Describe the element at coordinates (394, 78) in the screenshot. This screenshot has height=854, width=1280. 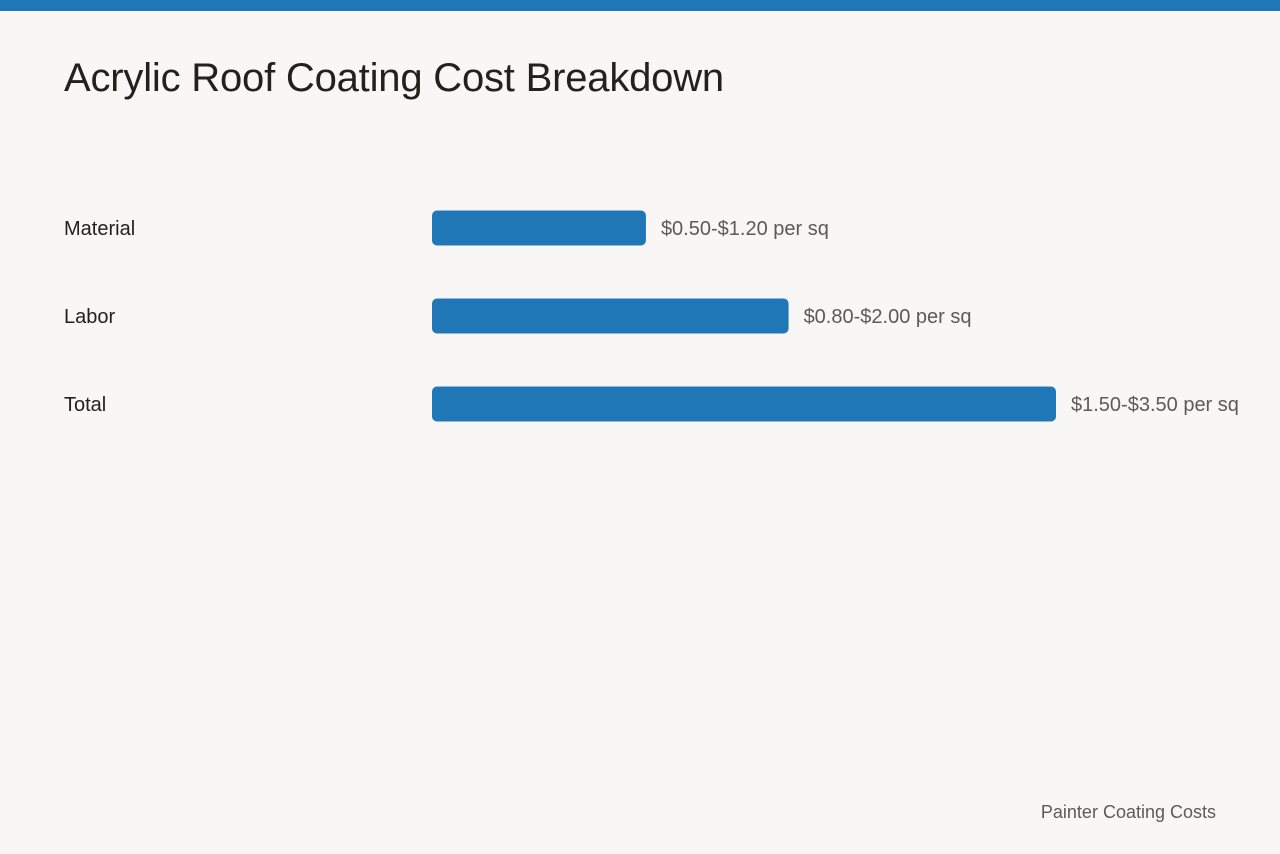
I see `chart-title: Acrylic Roof Coating Cost Breakdown` at that location.